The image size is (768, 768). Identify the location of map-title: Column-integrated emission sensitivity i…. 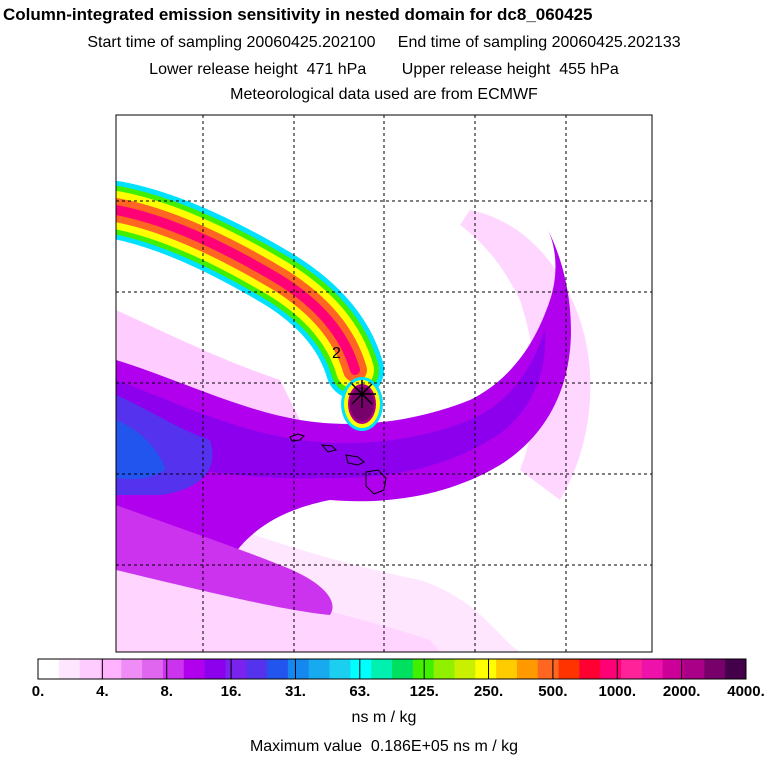
(298, 14).